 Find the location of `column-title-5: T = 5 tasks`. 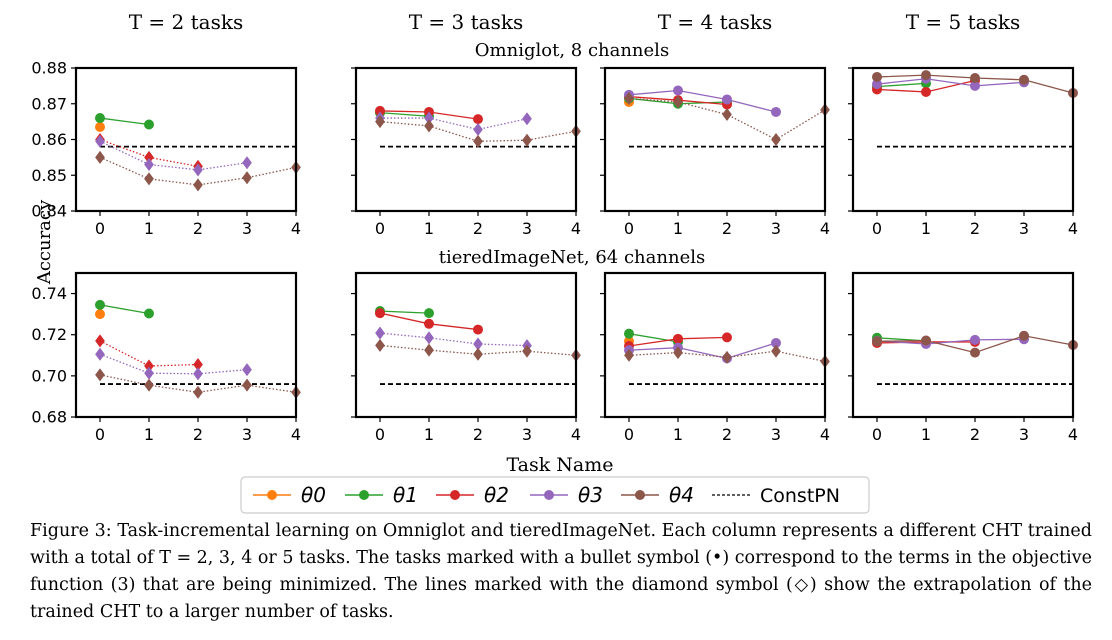

column-title-5: T = 5 tasks is located at coordinates (963, 22).